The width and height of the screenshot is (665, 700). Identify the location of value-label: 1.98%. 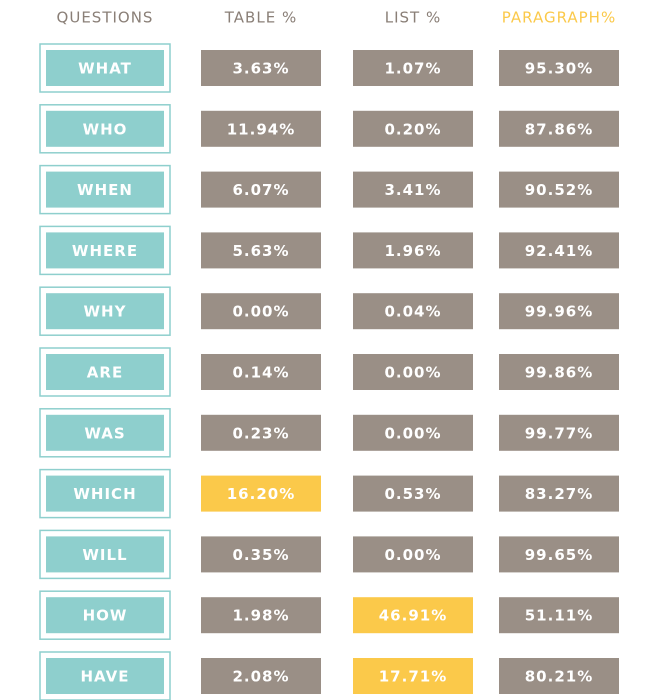
(260, 616).